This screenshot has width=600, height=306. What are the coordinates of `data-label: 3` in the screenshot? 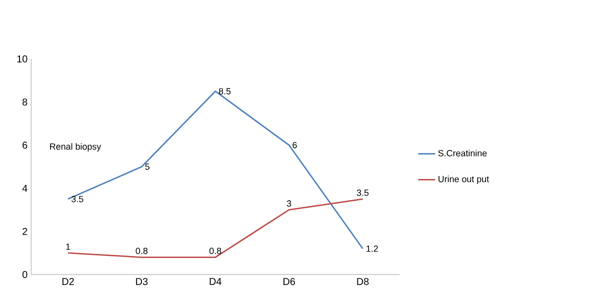 It's located at (289, 203).